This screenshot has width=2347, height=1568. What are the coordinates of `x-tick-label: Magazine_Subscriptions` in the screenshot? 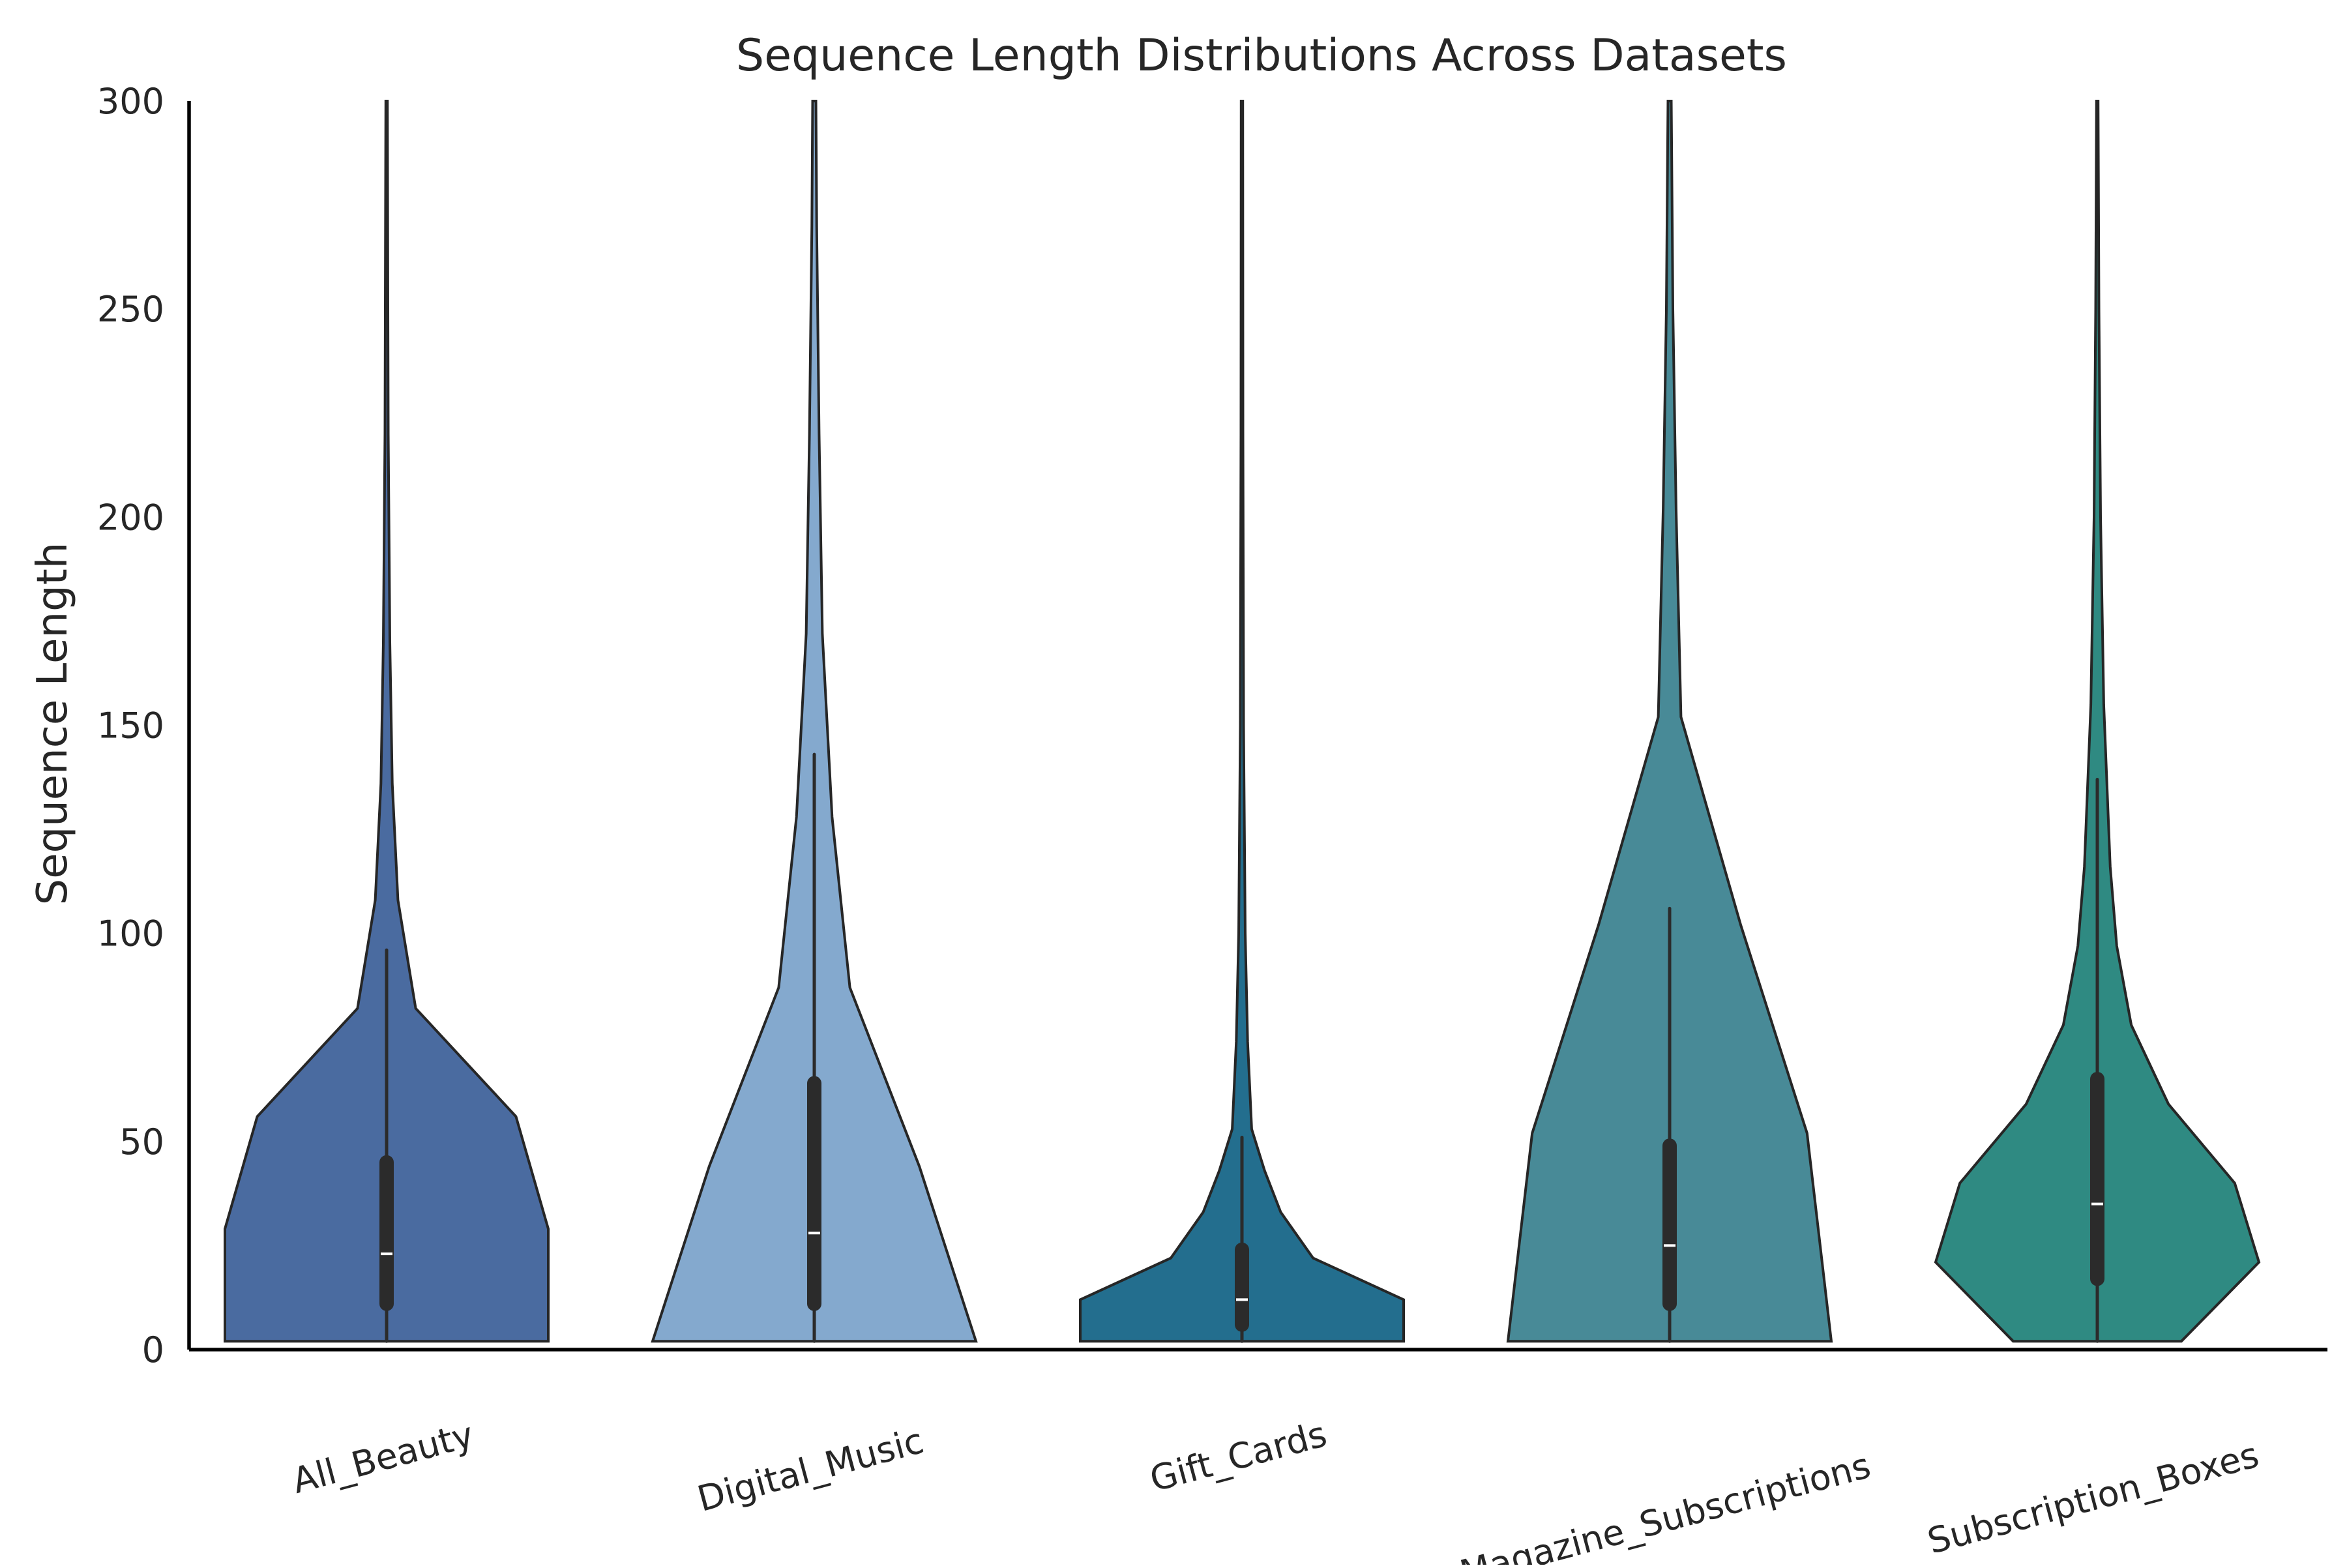 It's located at (1665, 1505).